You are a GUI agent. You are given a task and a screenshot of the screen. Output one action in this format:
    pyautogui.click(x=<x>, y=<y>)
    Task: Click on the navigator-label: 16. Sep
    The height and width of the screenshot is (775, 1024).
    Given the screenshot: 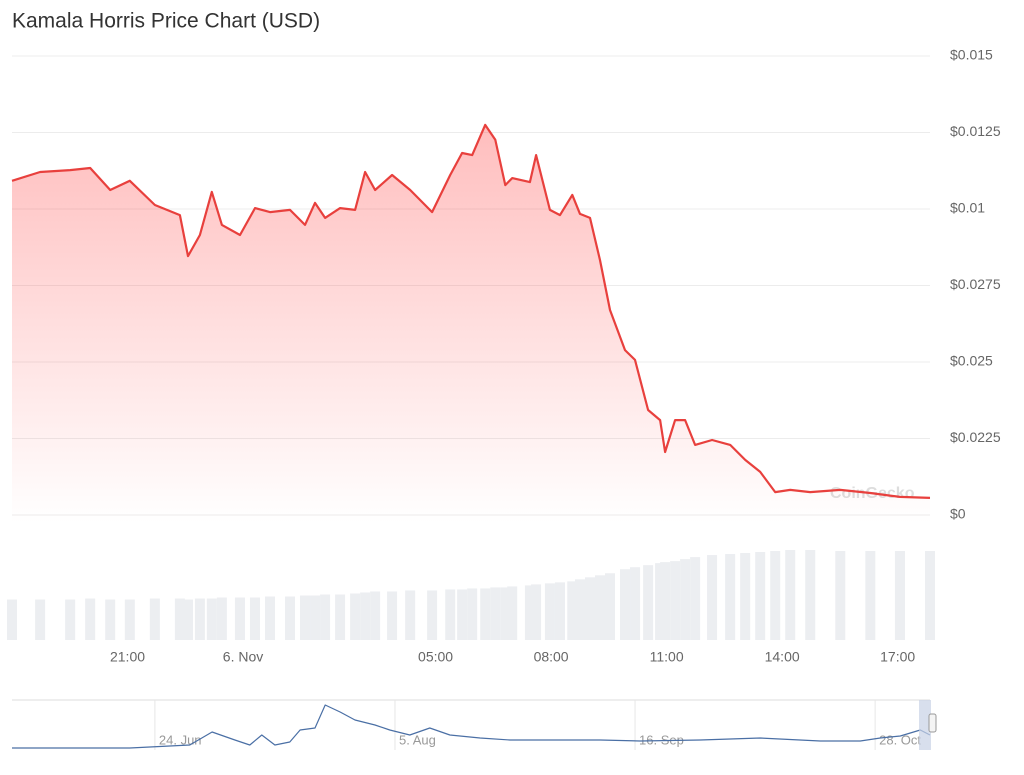 What is the action you would take?
    pyautogui.click(x=661, y=739)
    